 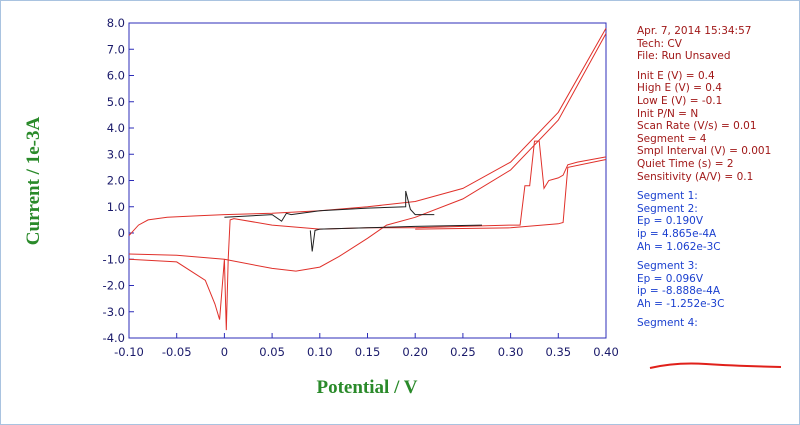 What do you see at coordinates (685, 163) in the screenshot?
I see `info-line: Quiet Time (s) = 2` at bounding box center [685, 163].